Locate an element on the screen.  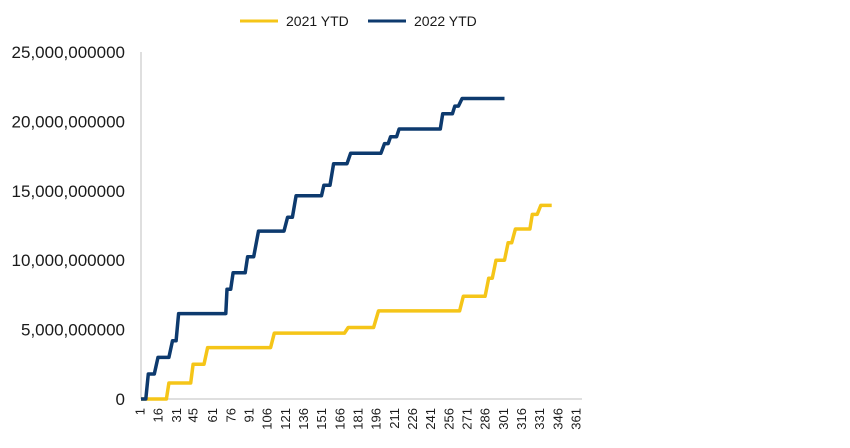
x-tick-label: 301 is located at coordinates (503, 419).